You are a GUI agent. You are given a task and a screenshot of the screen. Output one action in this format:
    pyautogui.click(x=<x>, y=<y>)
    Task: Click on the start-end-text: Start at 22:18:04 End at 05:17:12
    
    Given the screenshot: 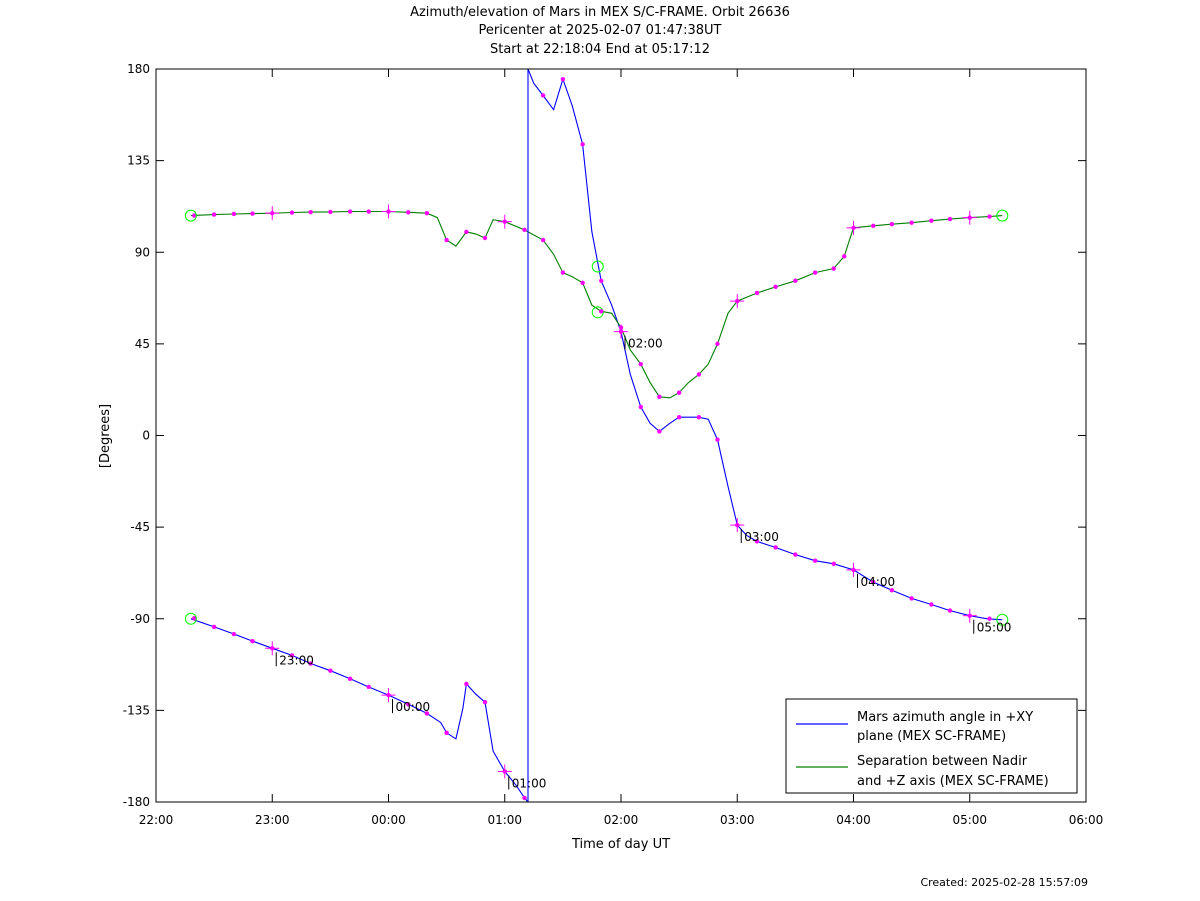 What is the action you would take?
    pyautogui.click(x=600, y=49)
    